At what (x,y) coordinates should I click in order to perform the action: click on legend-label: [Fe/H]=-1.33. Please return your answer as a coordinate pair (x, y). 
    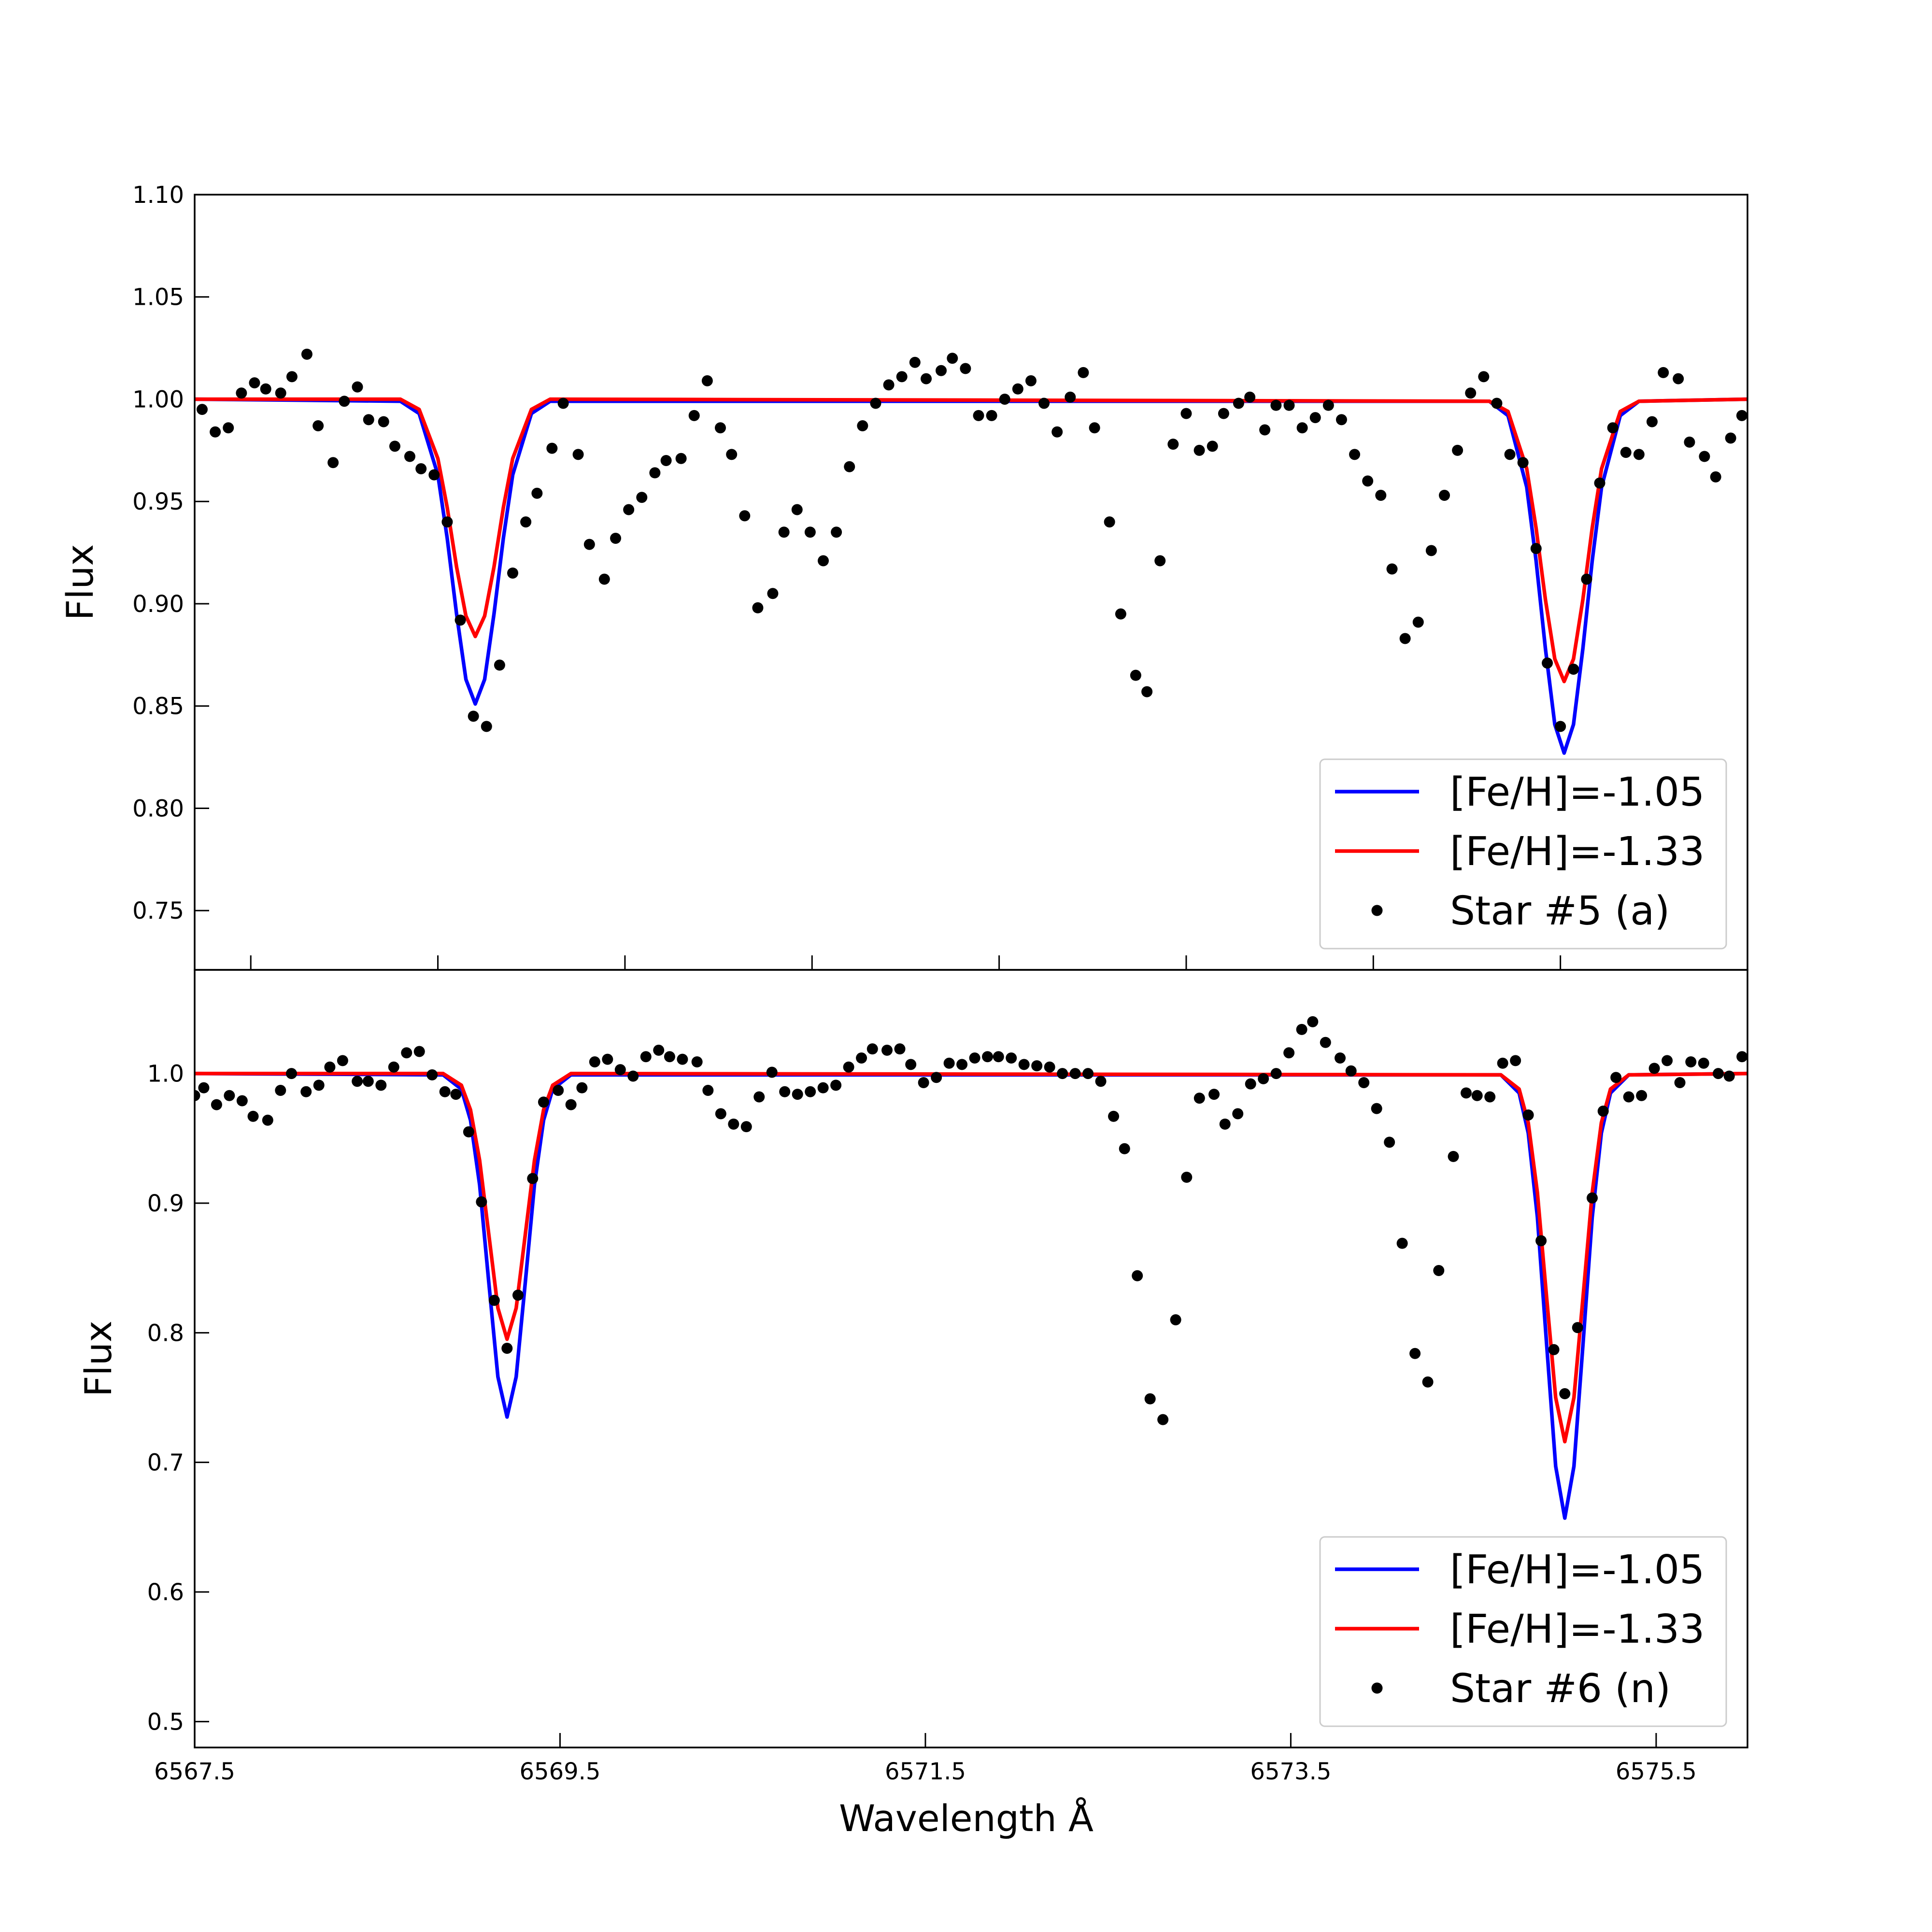
    Looking at the image, I should click on (1577, 852).